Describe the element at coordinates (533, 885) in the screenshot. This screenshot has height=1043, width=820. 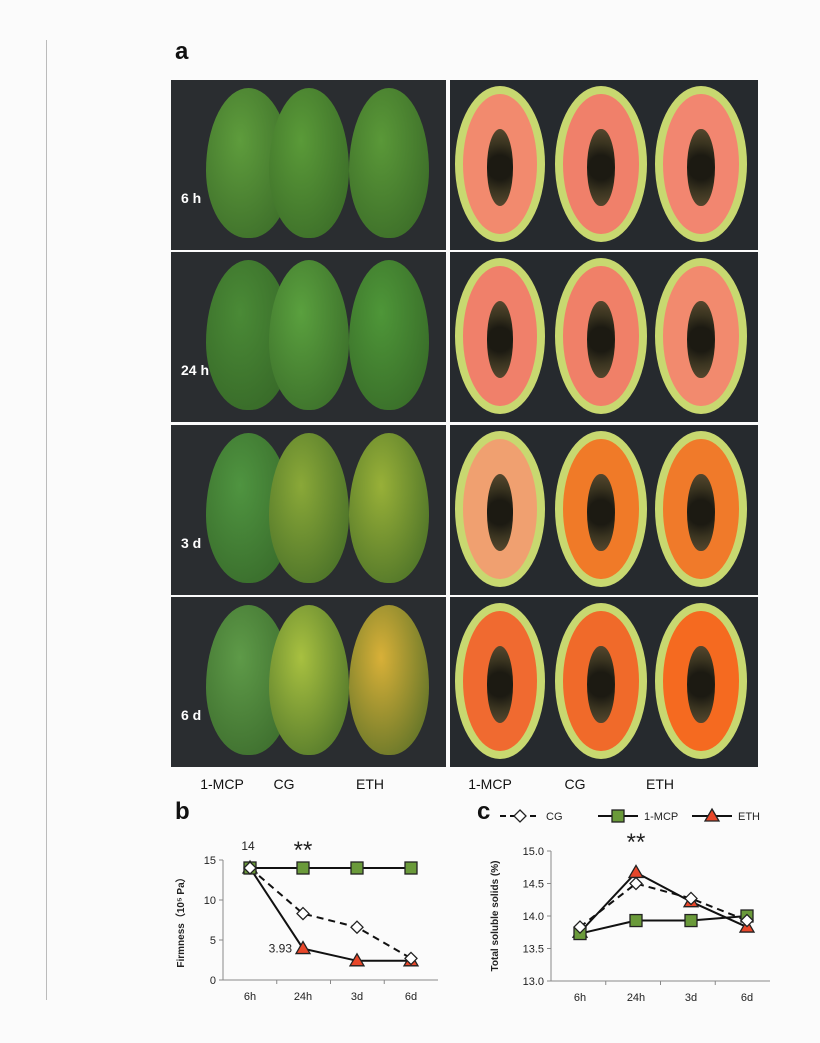
I see `y-tick-label: 14.5` at that location.